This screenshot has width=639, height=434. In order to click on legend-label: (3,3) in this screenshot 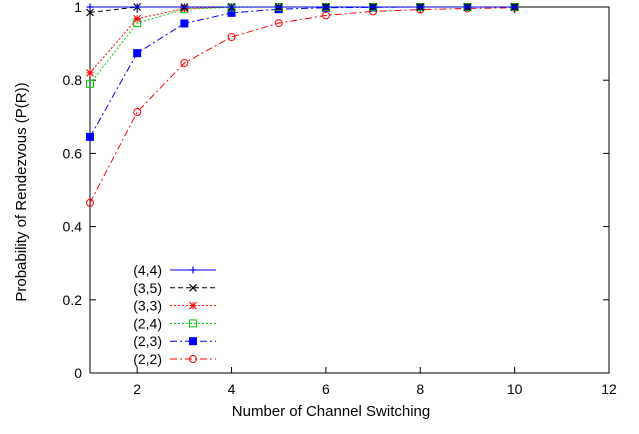, I will do `click(147, 306)`.